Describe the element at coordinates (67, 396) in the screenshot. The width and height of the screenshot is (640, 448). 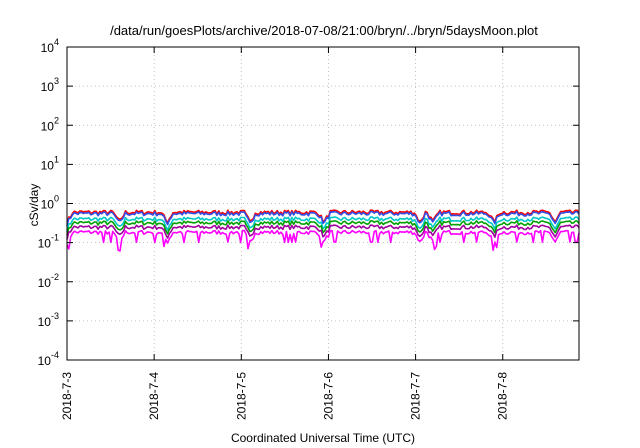
I see `x-tick-label: 2018-7-3` at that location.